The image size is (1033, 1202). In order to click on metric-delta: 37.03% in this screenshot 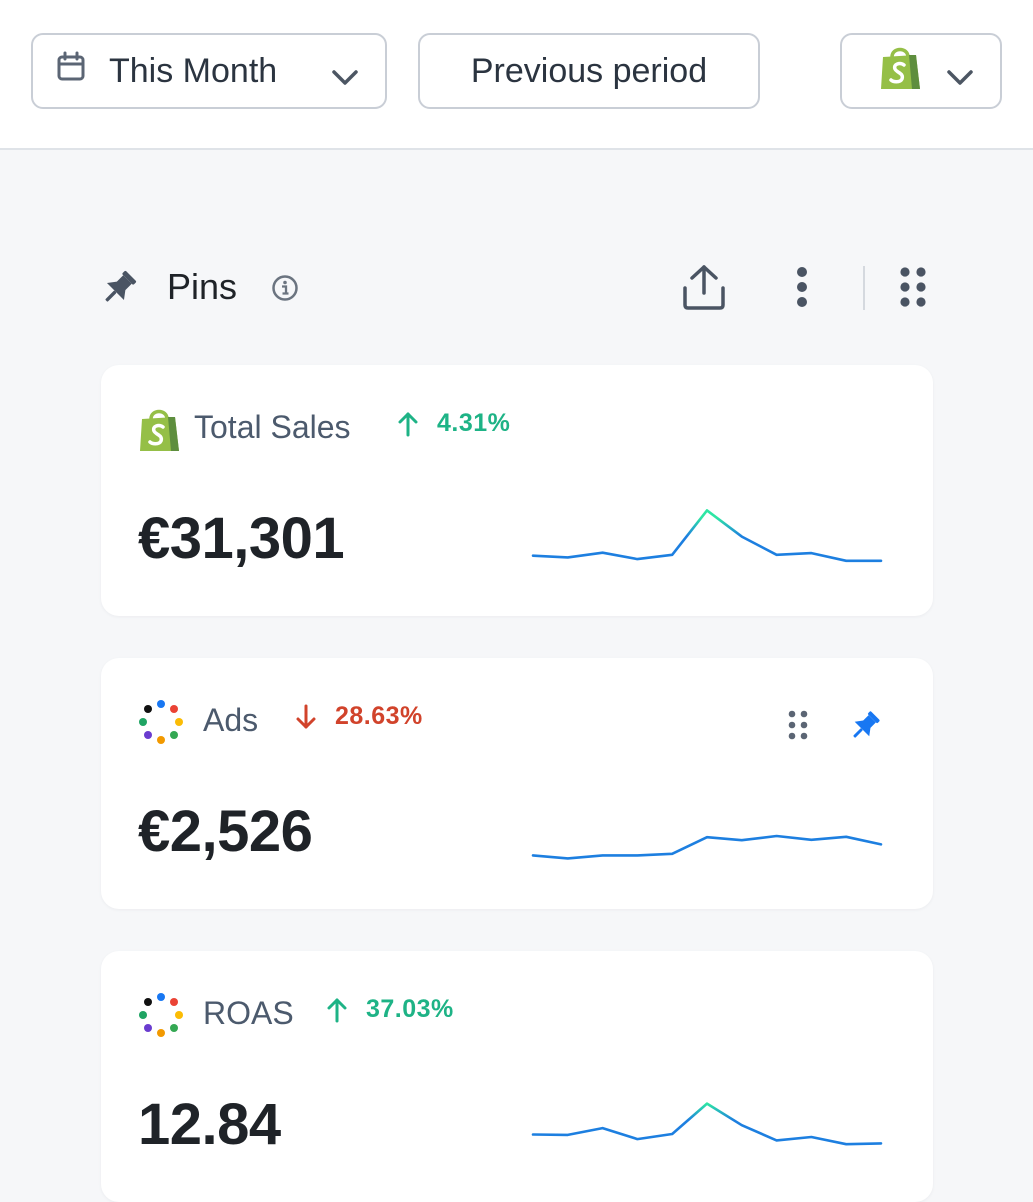, I will do `click(390, 1009)`.